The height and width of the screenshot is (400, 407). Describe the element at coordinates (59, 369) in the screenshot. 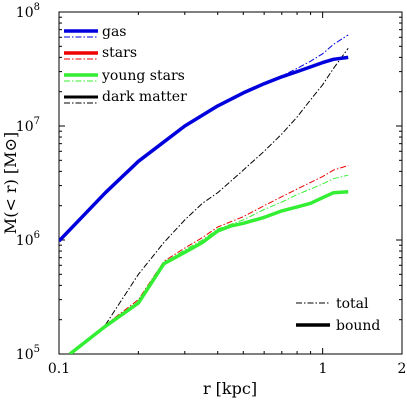

I see `x-tick-label: 0.1` at that location.